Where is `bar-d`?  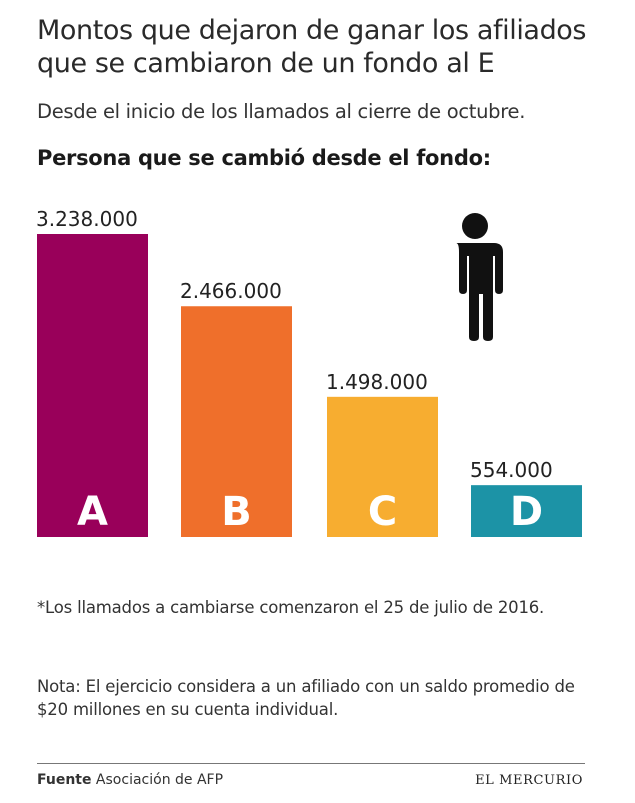
bar-d is located at coordinates (526, 511).